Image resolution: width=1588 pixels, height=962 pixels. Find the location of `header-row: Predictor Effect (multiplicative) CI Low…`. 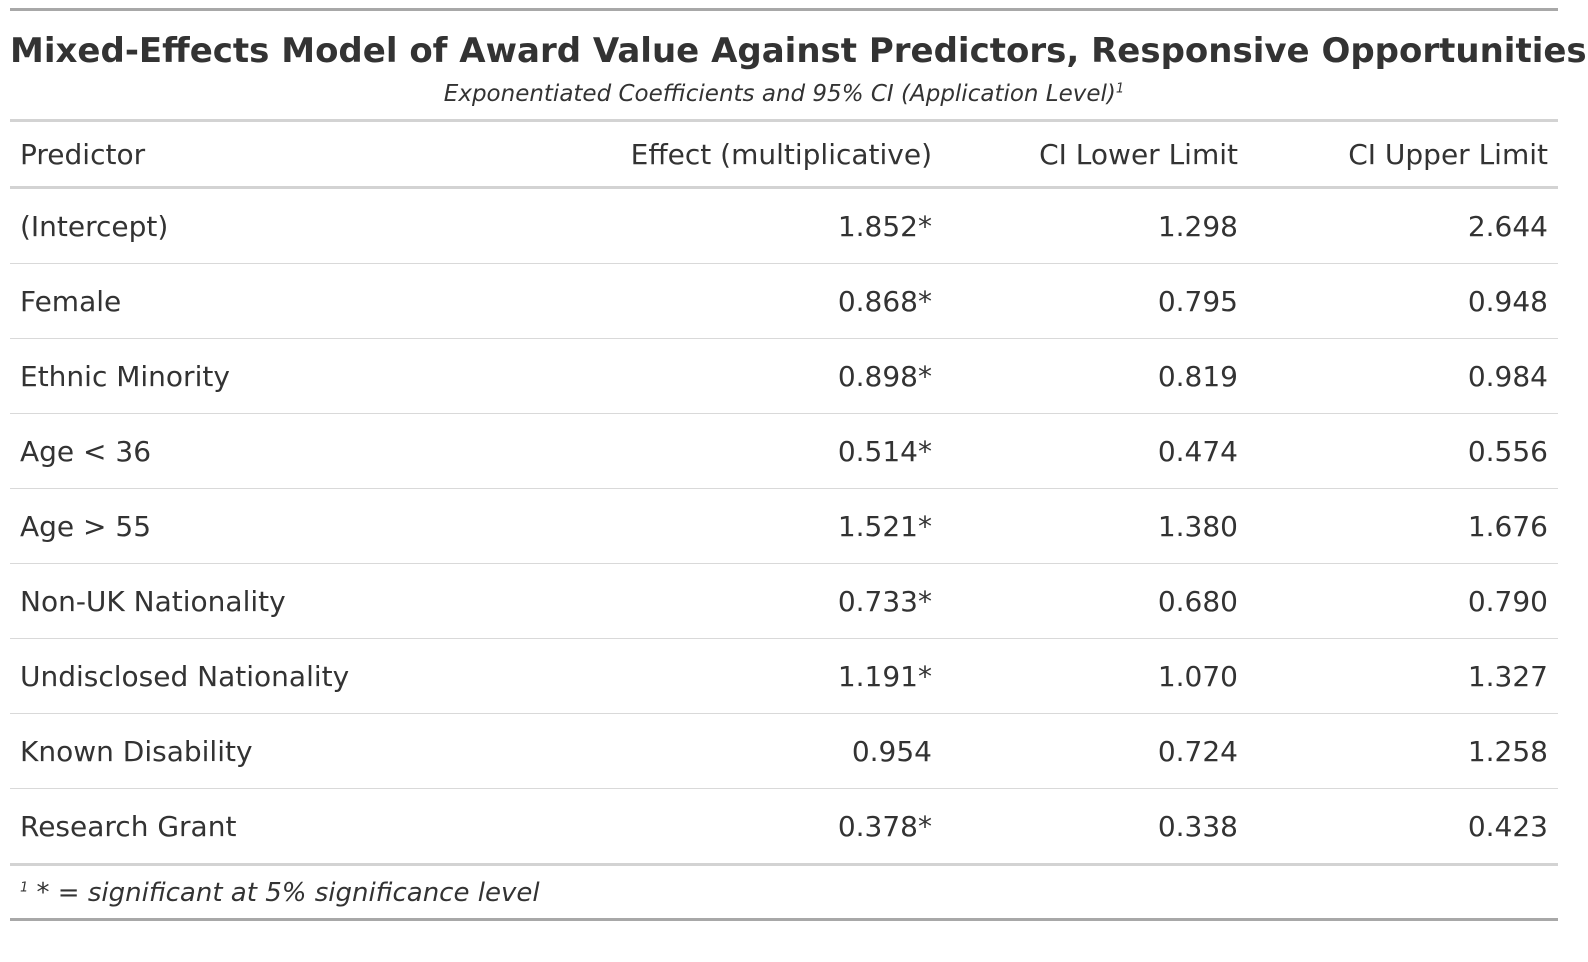

header-row: Predictor Effect (multiplicative) CI Low… is located at coordinates (784, 154).